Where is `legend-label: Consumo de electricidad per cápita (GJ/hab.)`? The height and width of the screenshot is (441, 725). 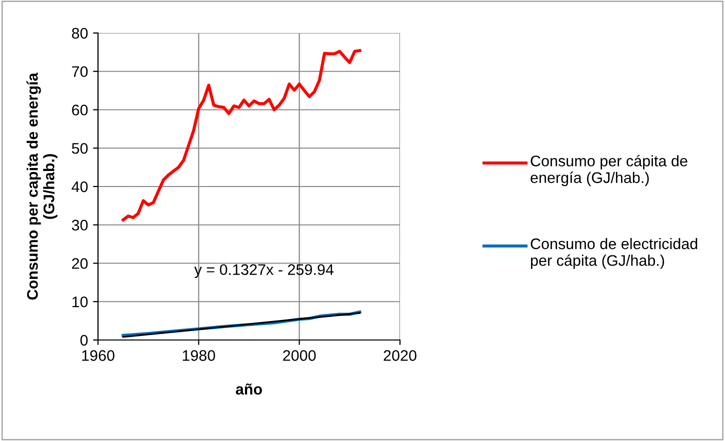
legend-label: Consumo de electricidad per cápita (GJ/hab.) is located at coordinates (614, 253).